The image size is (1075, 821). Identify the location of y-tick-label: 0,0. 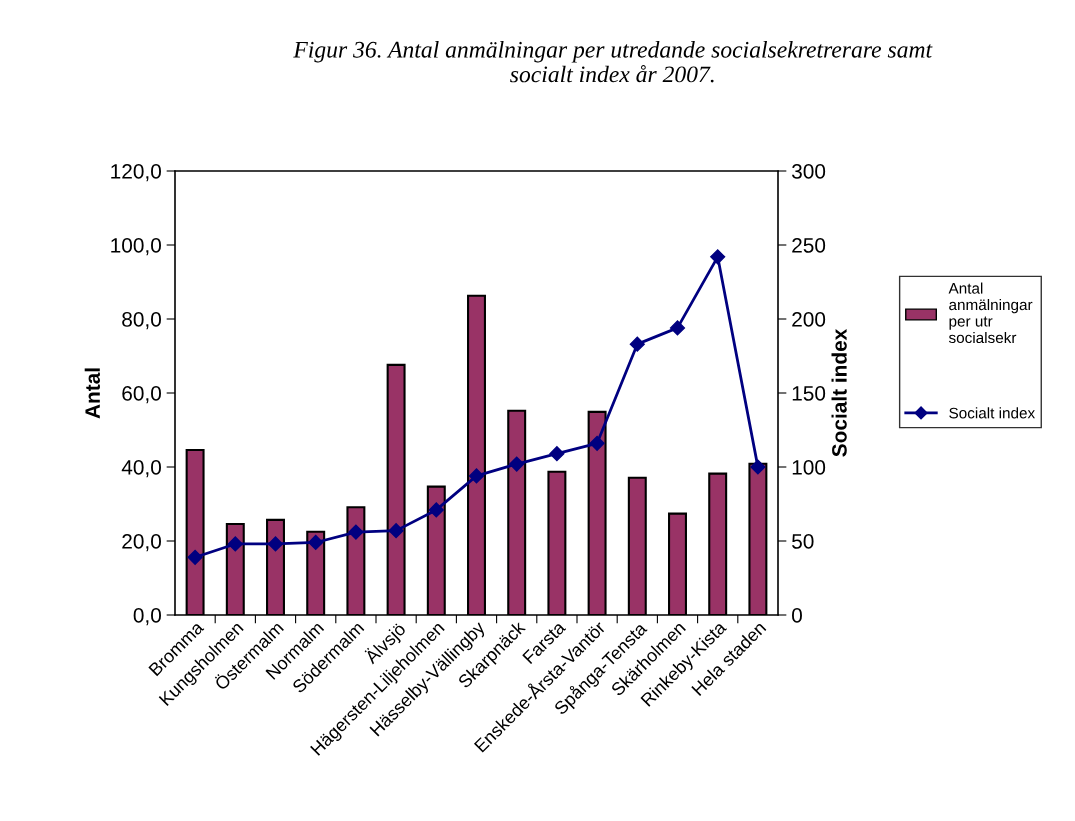
(147, 617).